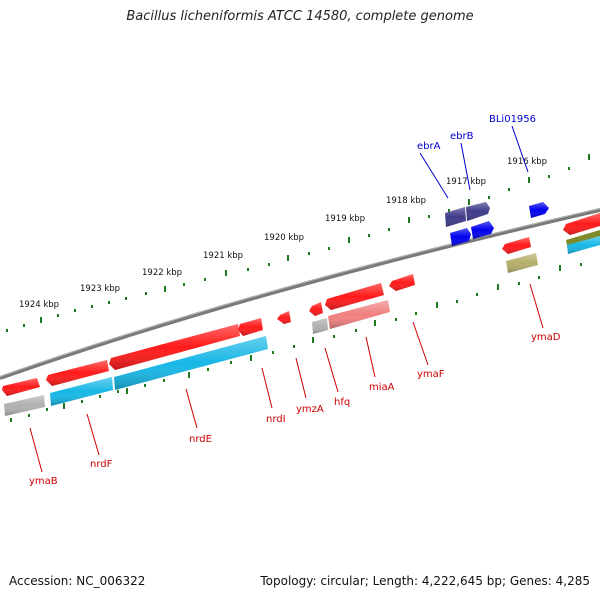  What do you see at coordinates (101, 464) in the screenshot?
I see `gene-label-nrdF: nrdF` at bounding box center [101, 464].